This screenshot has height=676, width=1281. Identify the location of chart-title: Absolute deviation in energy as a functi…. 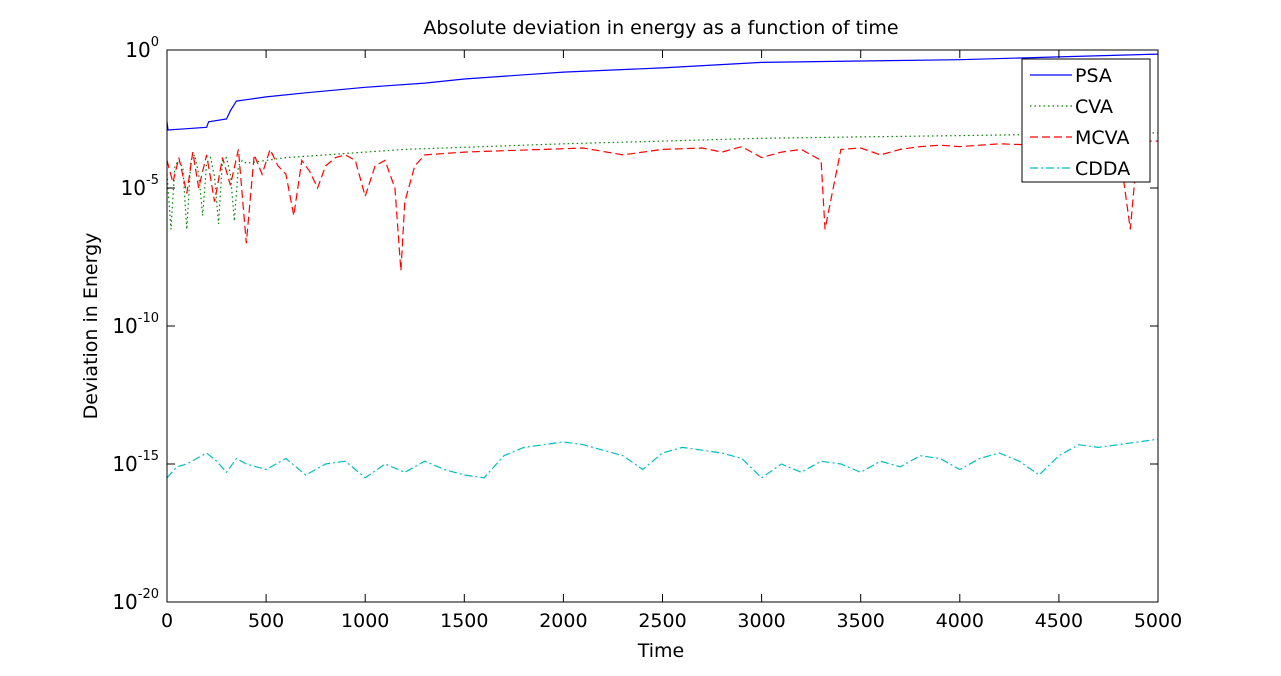
(660, 28).